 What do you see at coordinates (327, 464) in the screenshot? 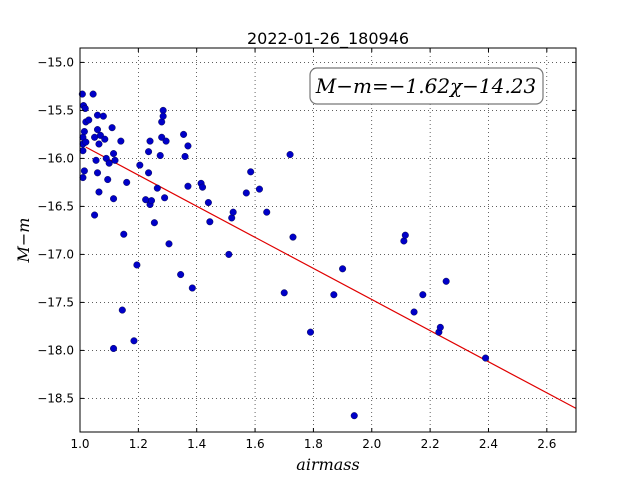
I see `x-axis-title: airmass` at bounding box center [327, 464].